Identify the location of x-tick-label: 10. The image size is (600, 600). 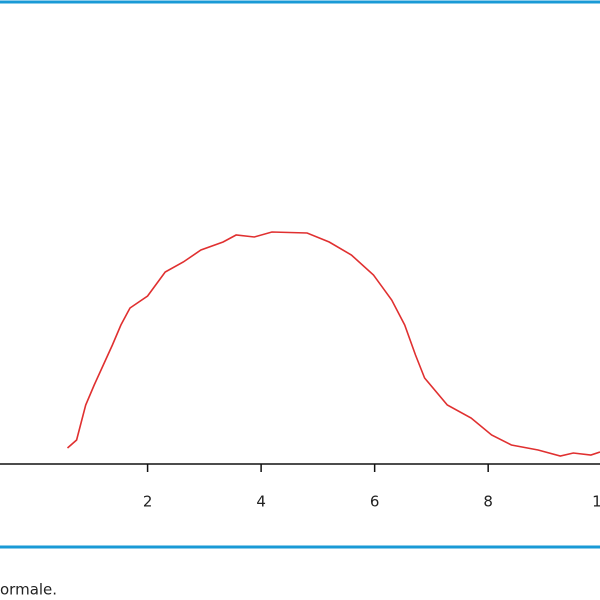
(596, 502).